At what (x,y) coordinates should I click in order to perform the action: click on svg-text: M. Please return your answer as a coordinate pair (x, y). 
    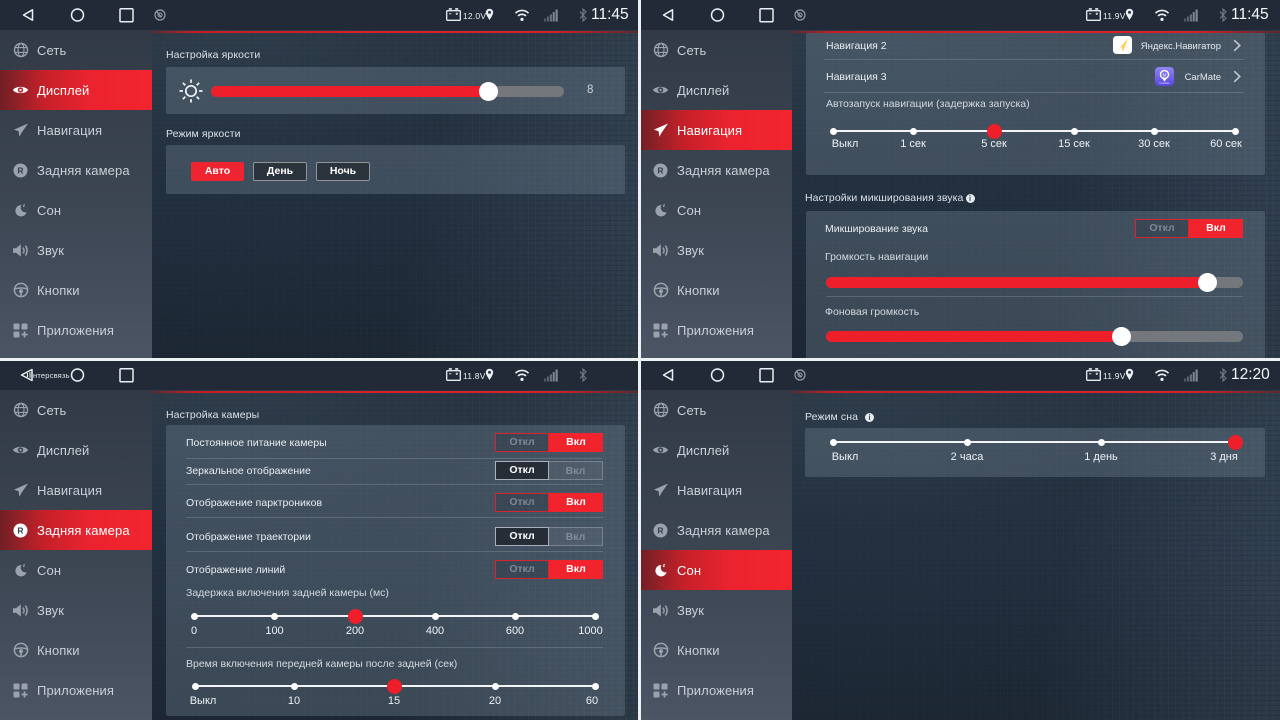
    Looking at the image, I should click on (1165, 74).